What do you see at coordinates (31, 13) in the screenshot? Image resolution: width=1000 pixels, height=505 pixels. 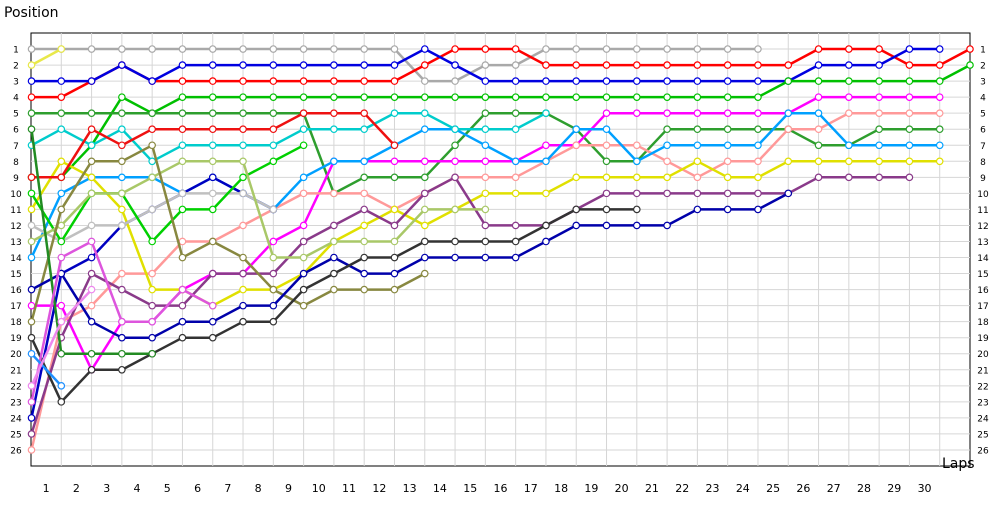 I see `y-axis-title: Position` at bounding box center [31, 13].